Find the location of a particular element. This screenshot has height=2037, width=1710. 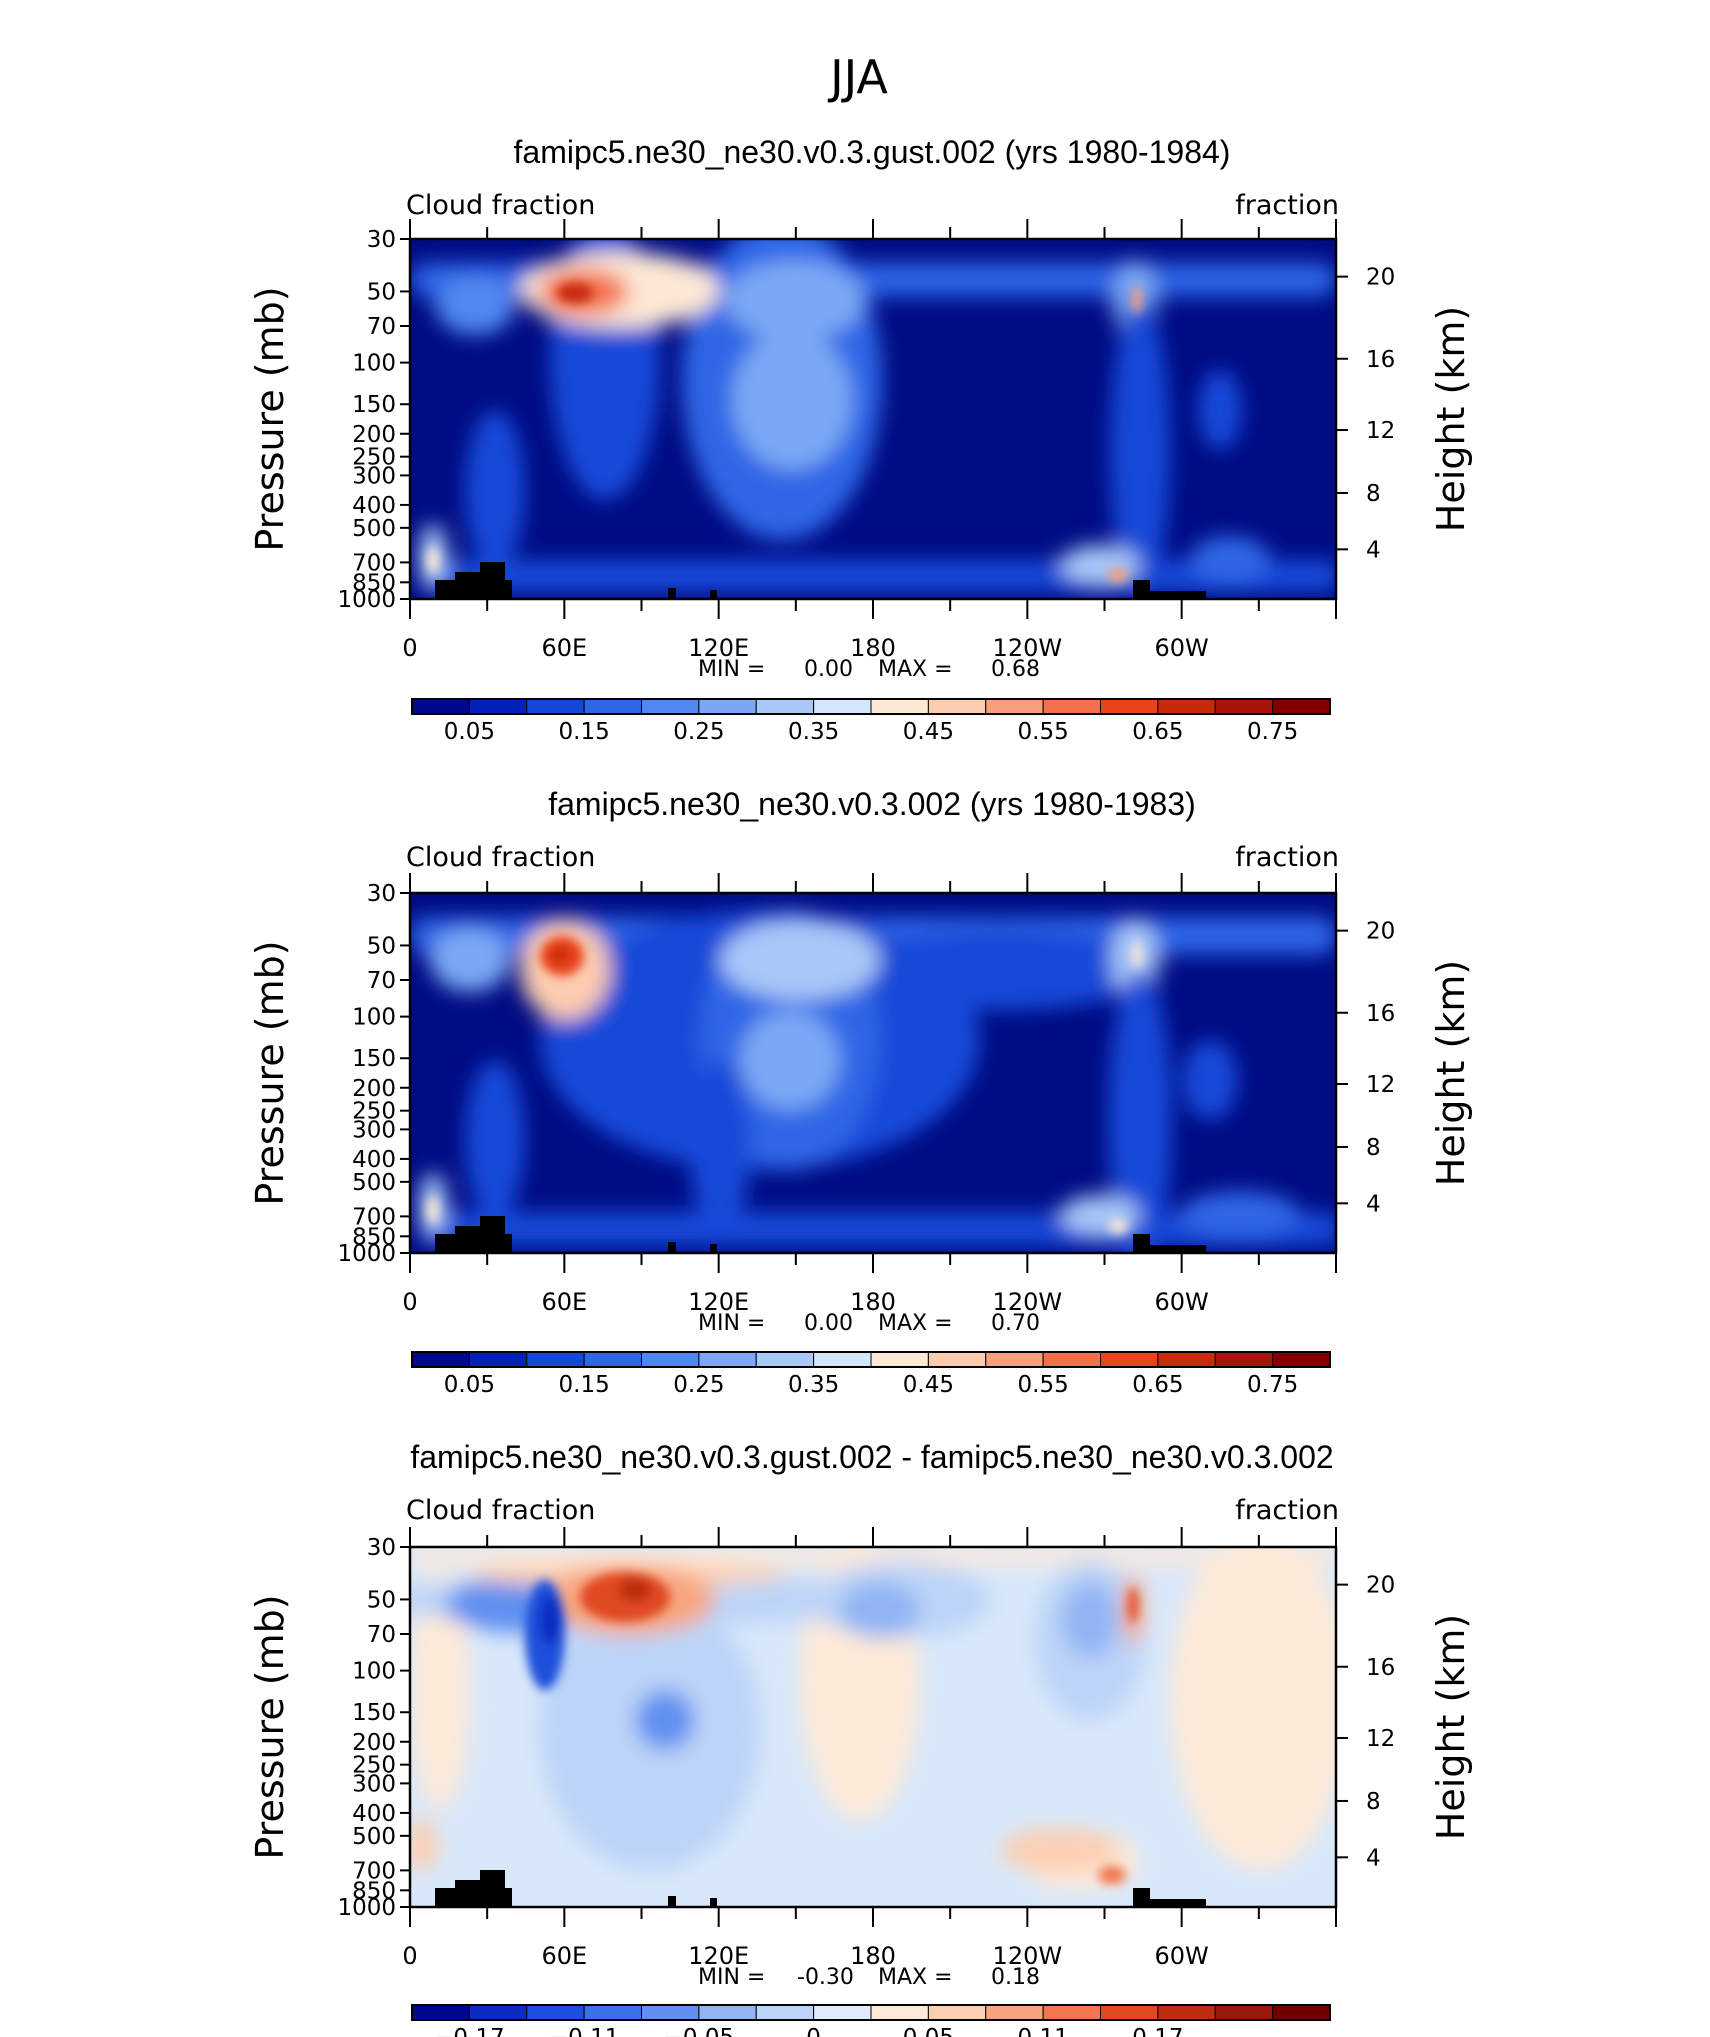

panel-1-height-label: 8 is located at coordinates (1373, 494).